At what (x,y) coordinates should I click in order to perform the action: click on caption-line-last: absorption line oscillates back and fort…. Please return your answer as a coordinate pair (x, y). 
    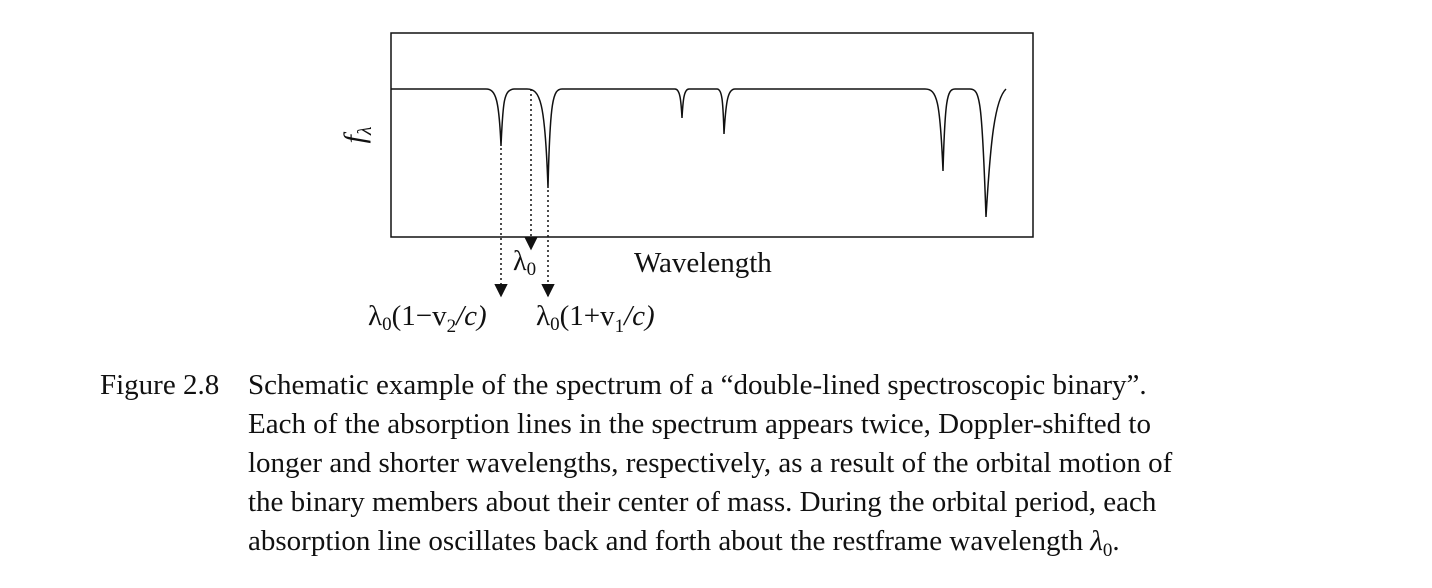
    Looking at the image, I should click on (768, 543).